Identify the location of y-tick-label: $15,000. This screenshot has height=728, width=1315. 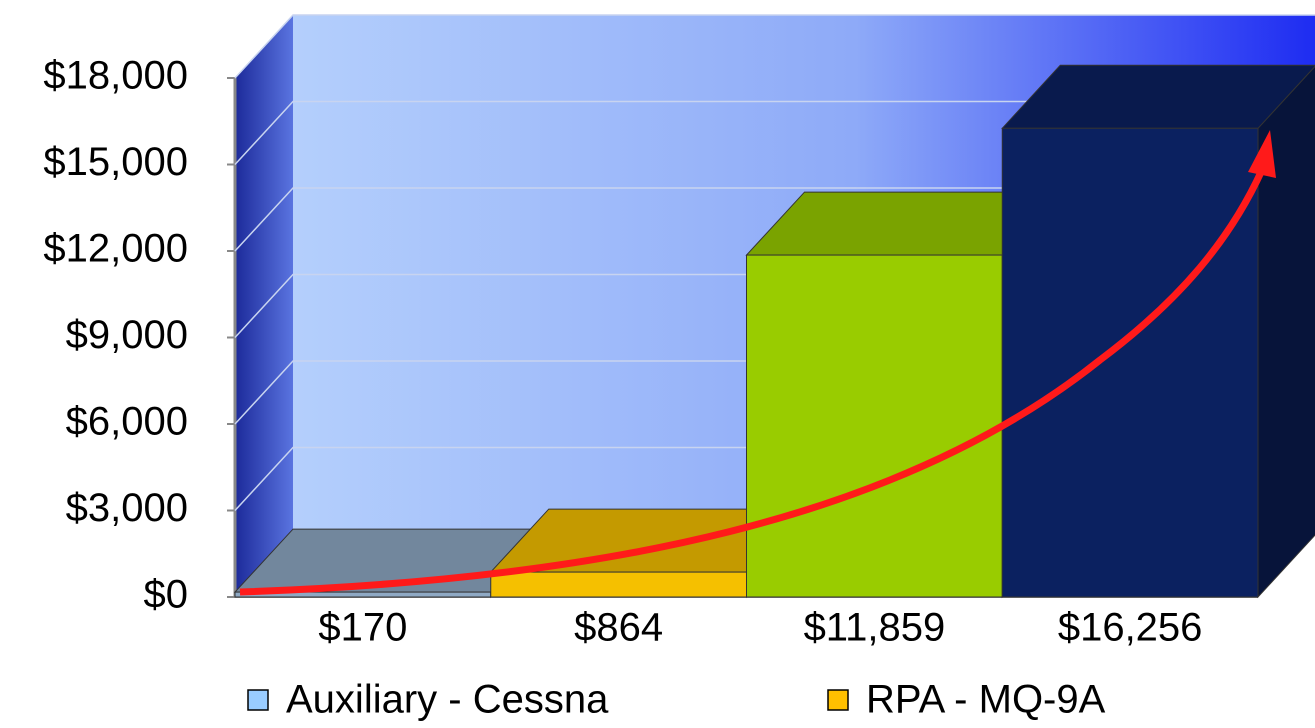
(115, 162).